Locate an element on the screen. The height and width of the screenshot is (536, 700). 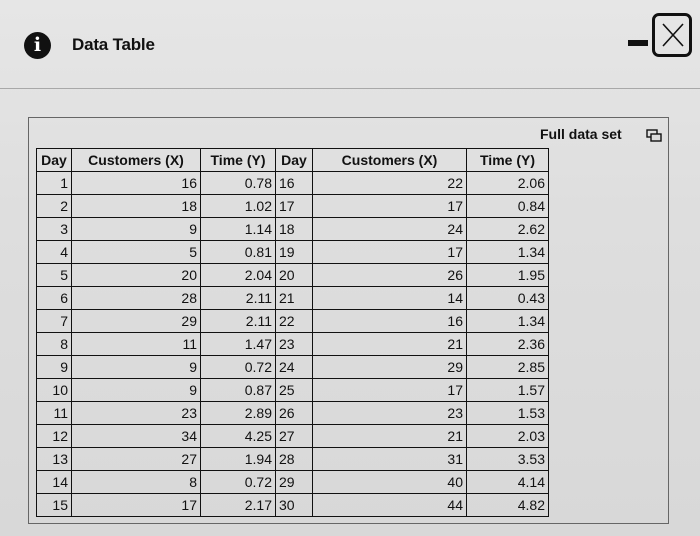
time-cell: 0.43 is located at coordinates (507, 298).